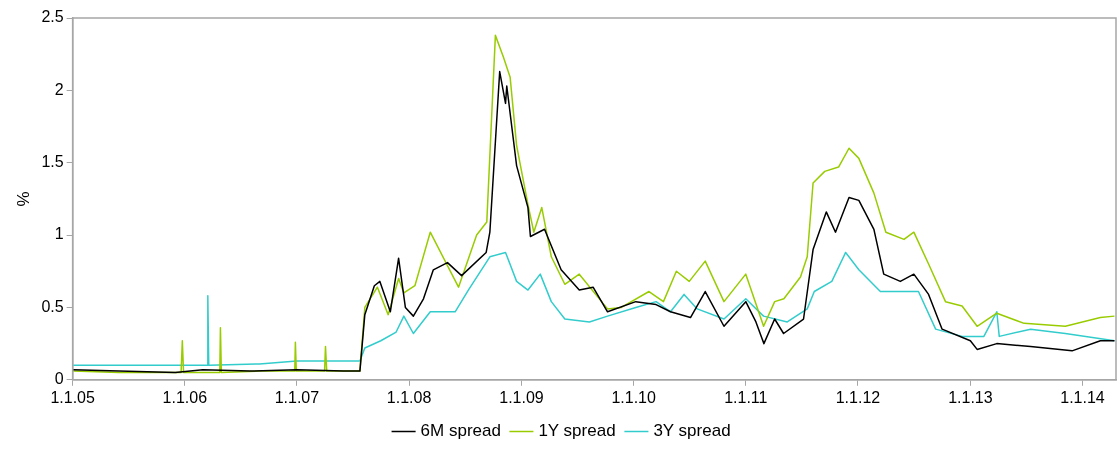 Image resolution: width=1118 pixels, height=452 pixels. What do you see at coordinates (59, 234) in the screenshot?
I see `y-tick-label: 1` at bounding box center [59, 234].